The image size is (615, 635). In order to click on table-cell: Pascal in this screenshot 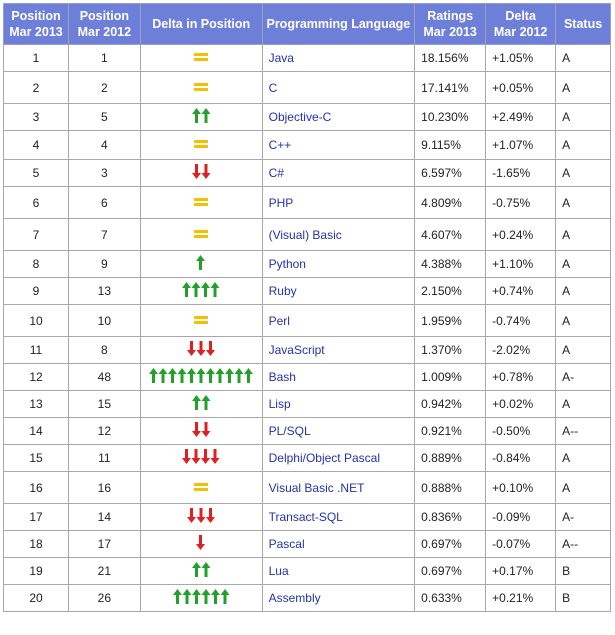, I will do `click(338, 544)`.